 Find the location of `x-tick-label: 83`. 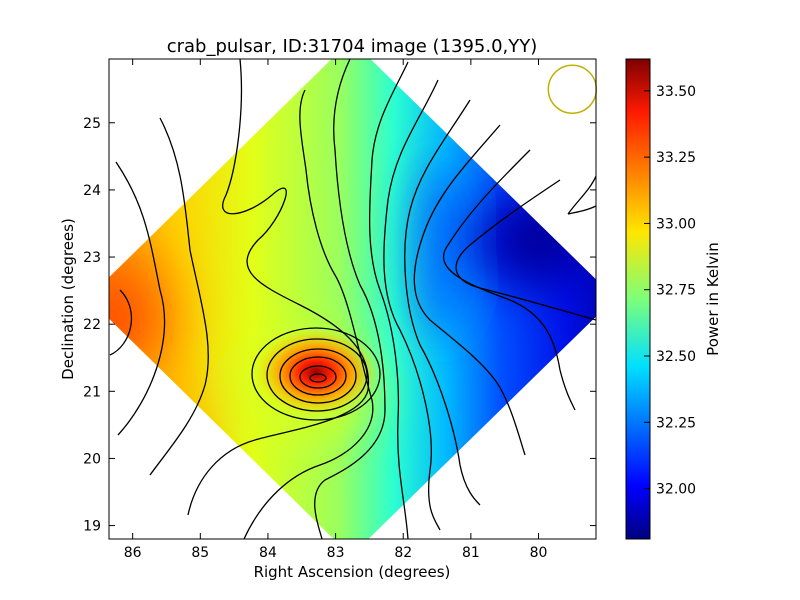

x-tick-label: 83 is located at coordinates (336, 553).